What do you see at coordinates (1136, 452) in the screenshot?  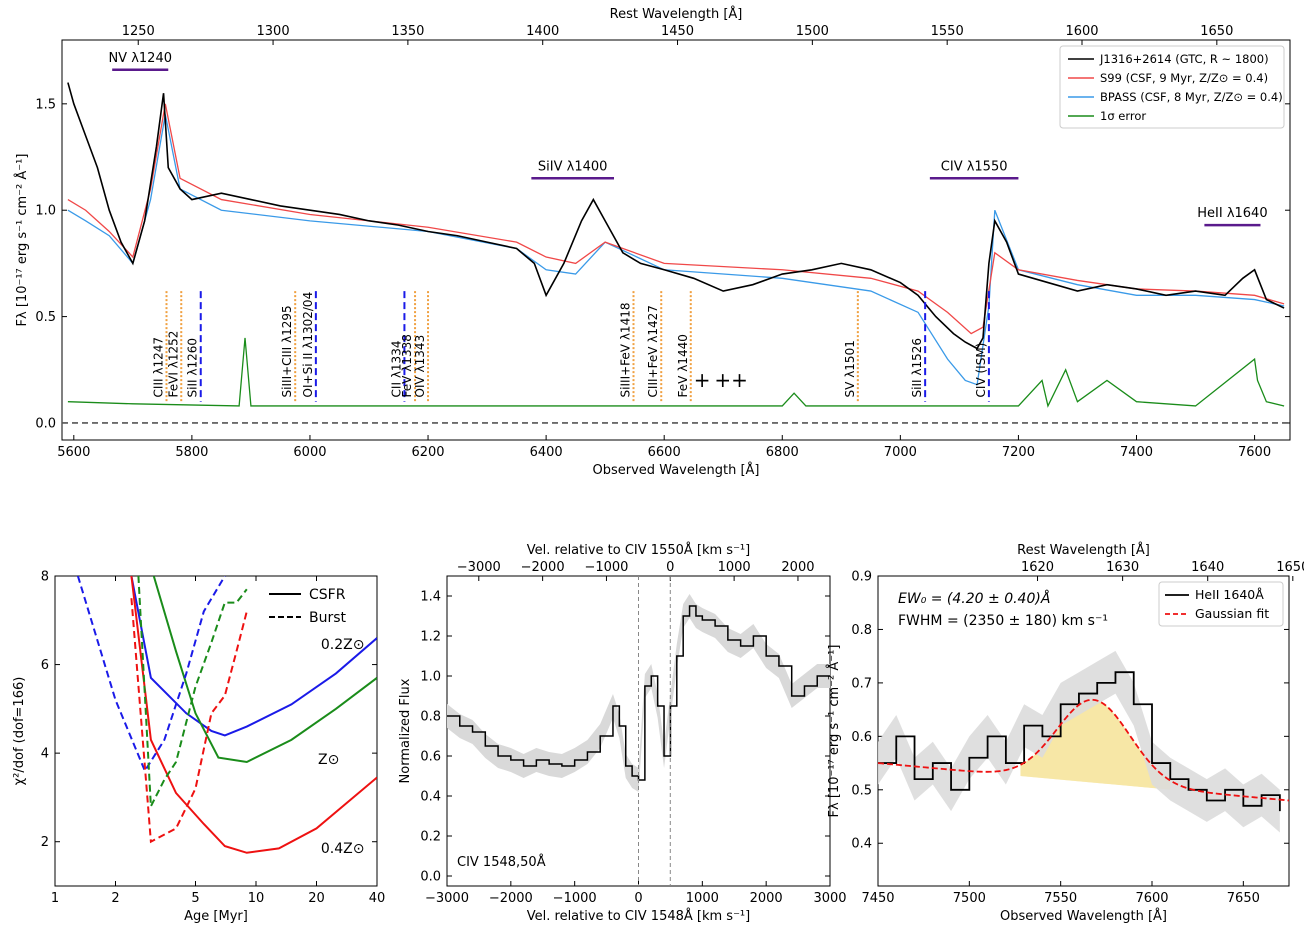 I see `x-tick-label: 7400` at bounding box center [1136, 452].